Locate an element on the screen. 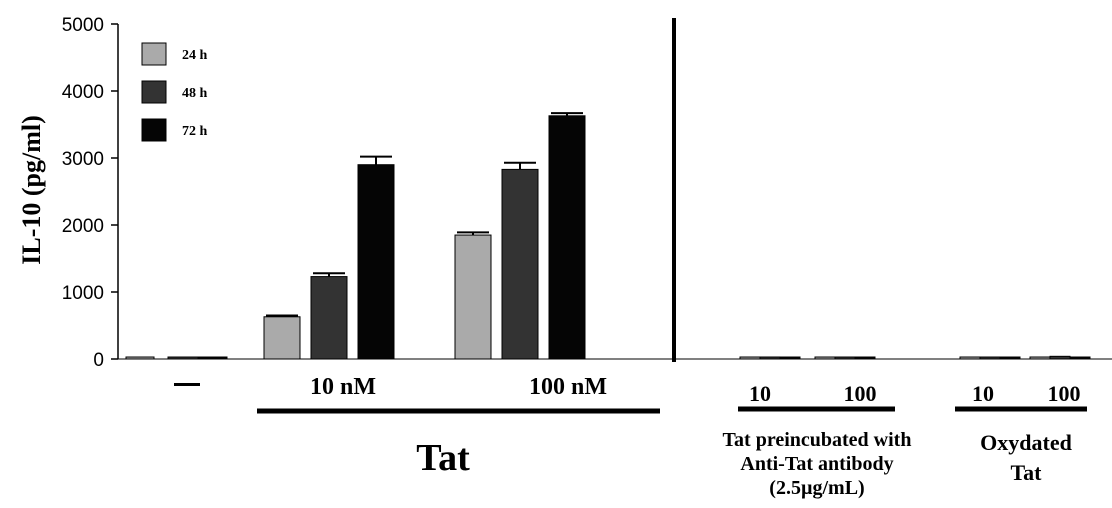 This screenshot has width=1112, height=508. bracket-label-line: Anti-Tat antibody is located at coordinates (816, 464).